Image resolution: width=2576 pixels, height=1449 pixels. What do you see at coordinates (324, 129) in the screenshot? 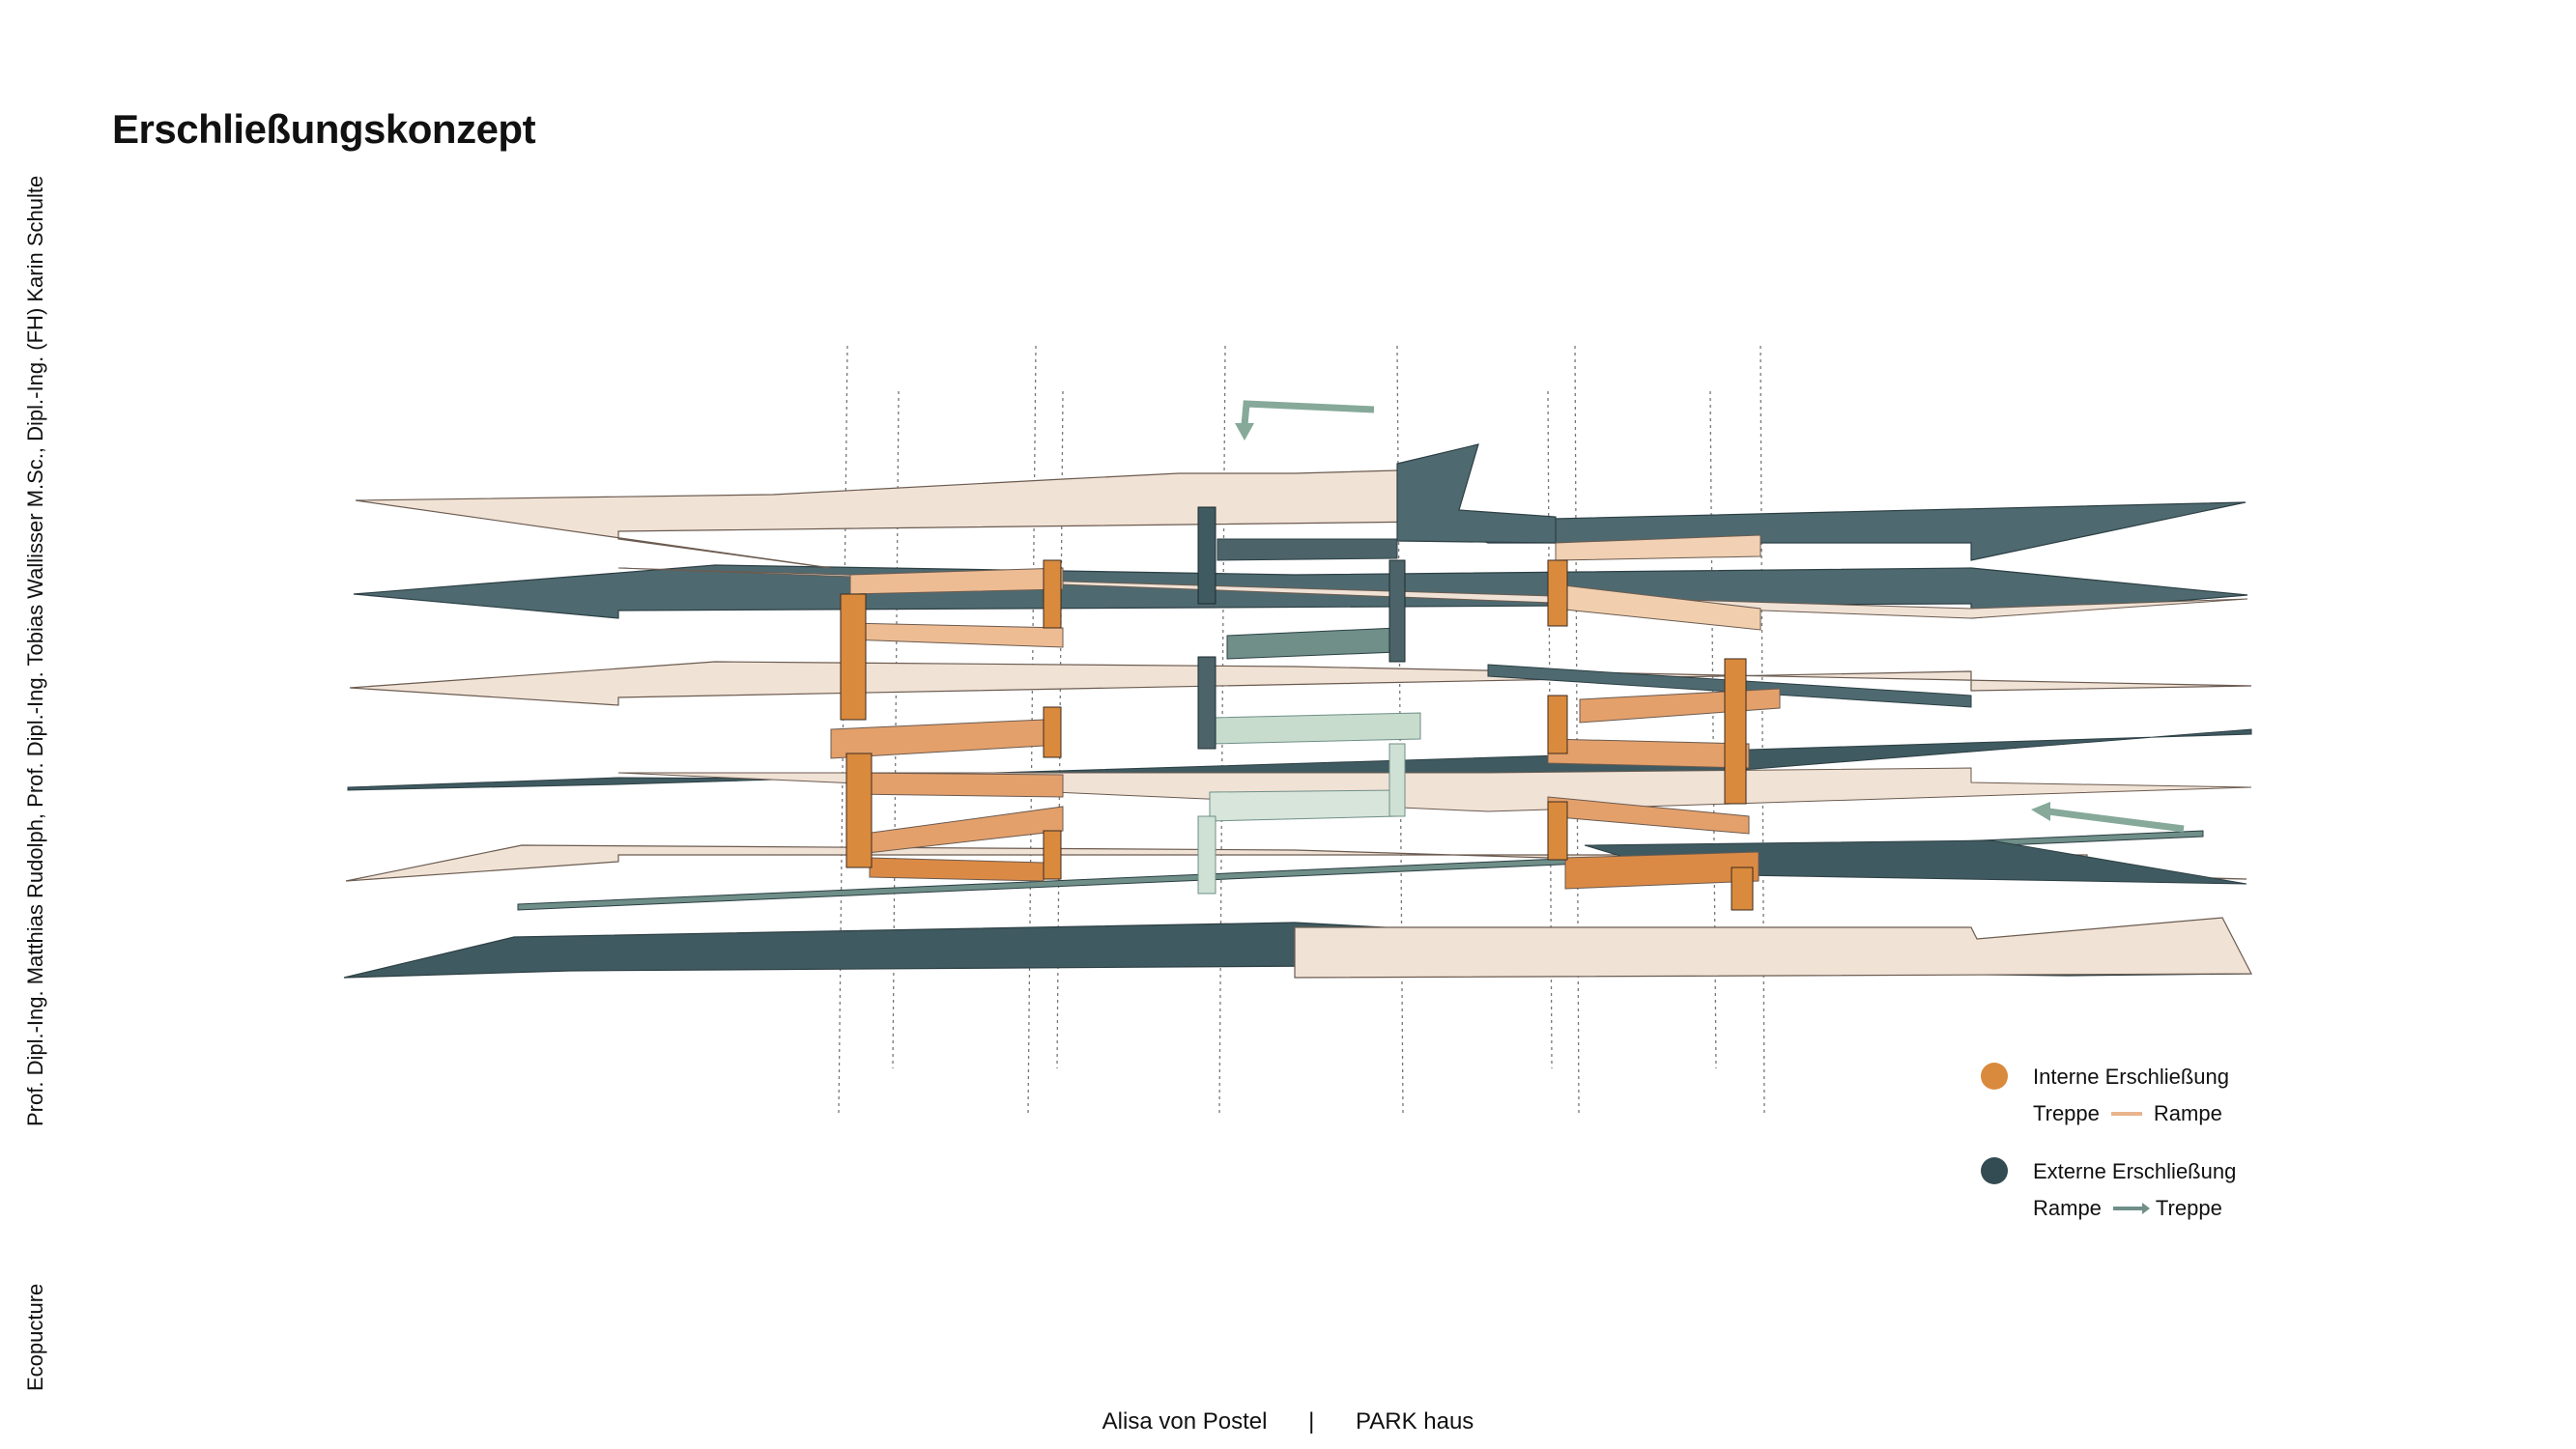
I see `page-title: Erschließungskonzept` at bounding box center [324, 129].